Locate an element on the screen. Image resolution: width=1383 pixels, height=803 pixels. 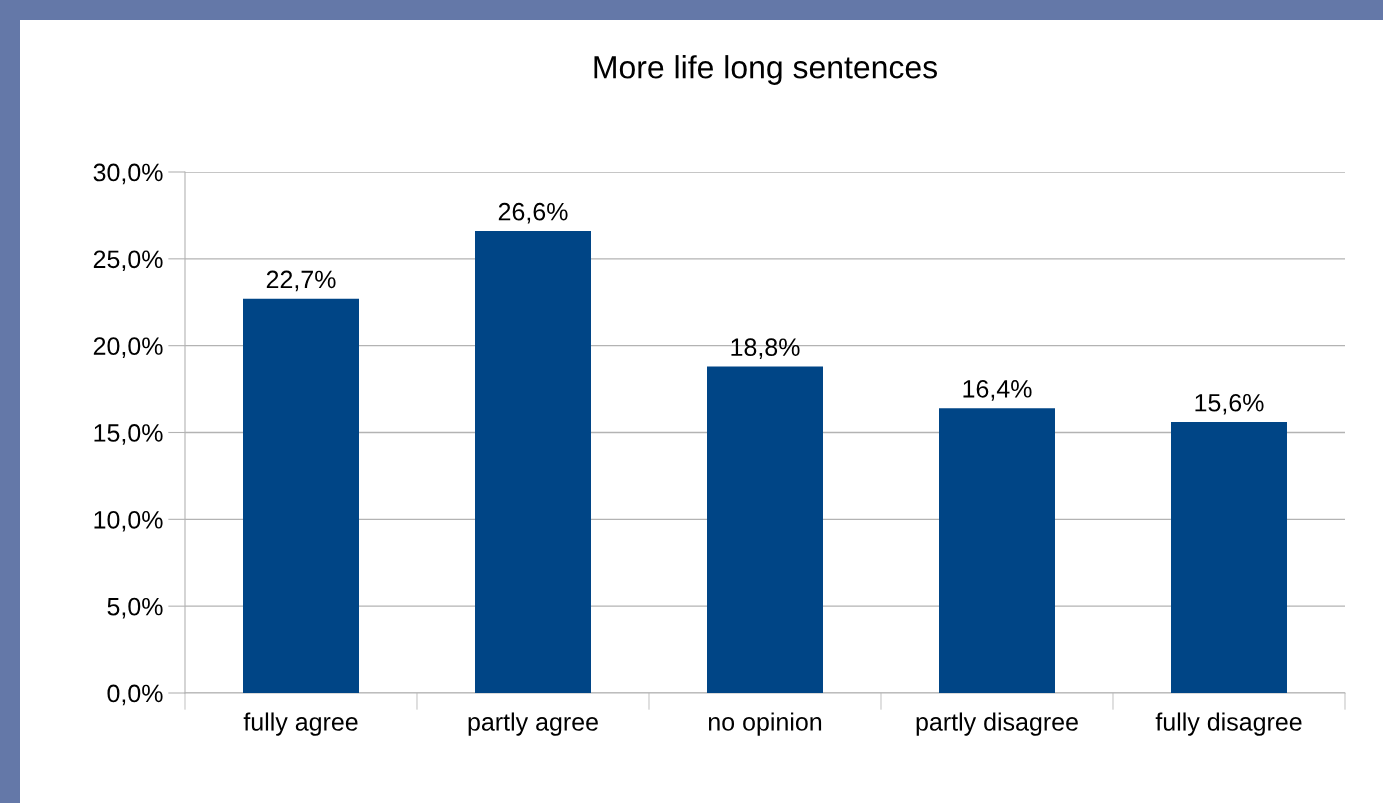
y-tick-label: 5,0% is located at coordinates (135, 608).